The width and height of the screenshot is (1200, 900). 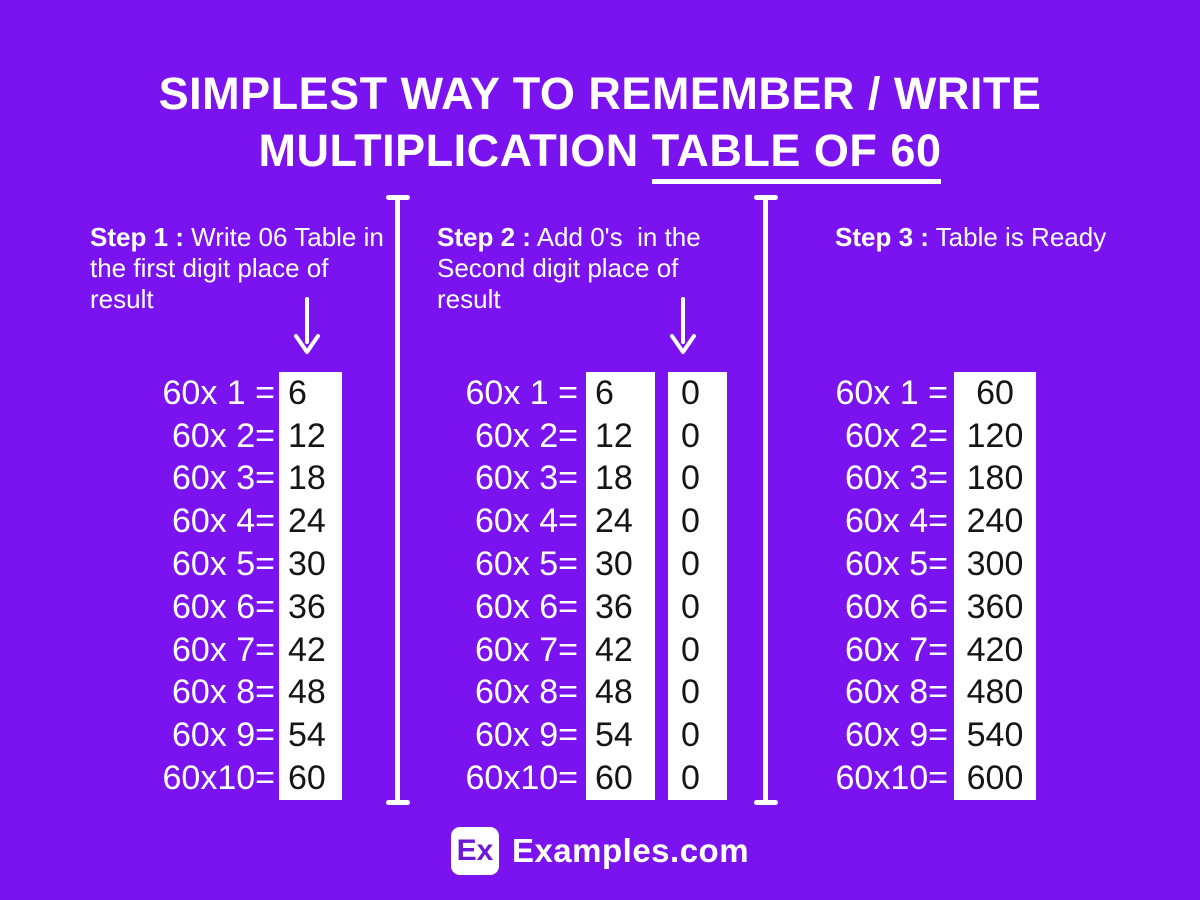 What do you see at coordinates (796, 154) in the screenshot?
I see `title-underlined-phrase: TABLE OF 60` at bounding box center [796, 154].